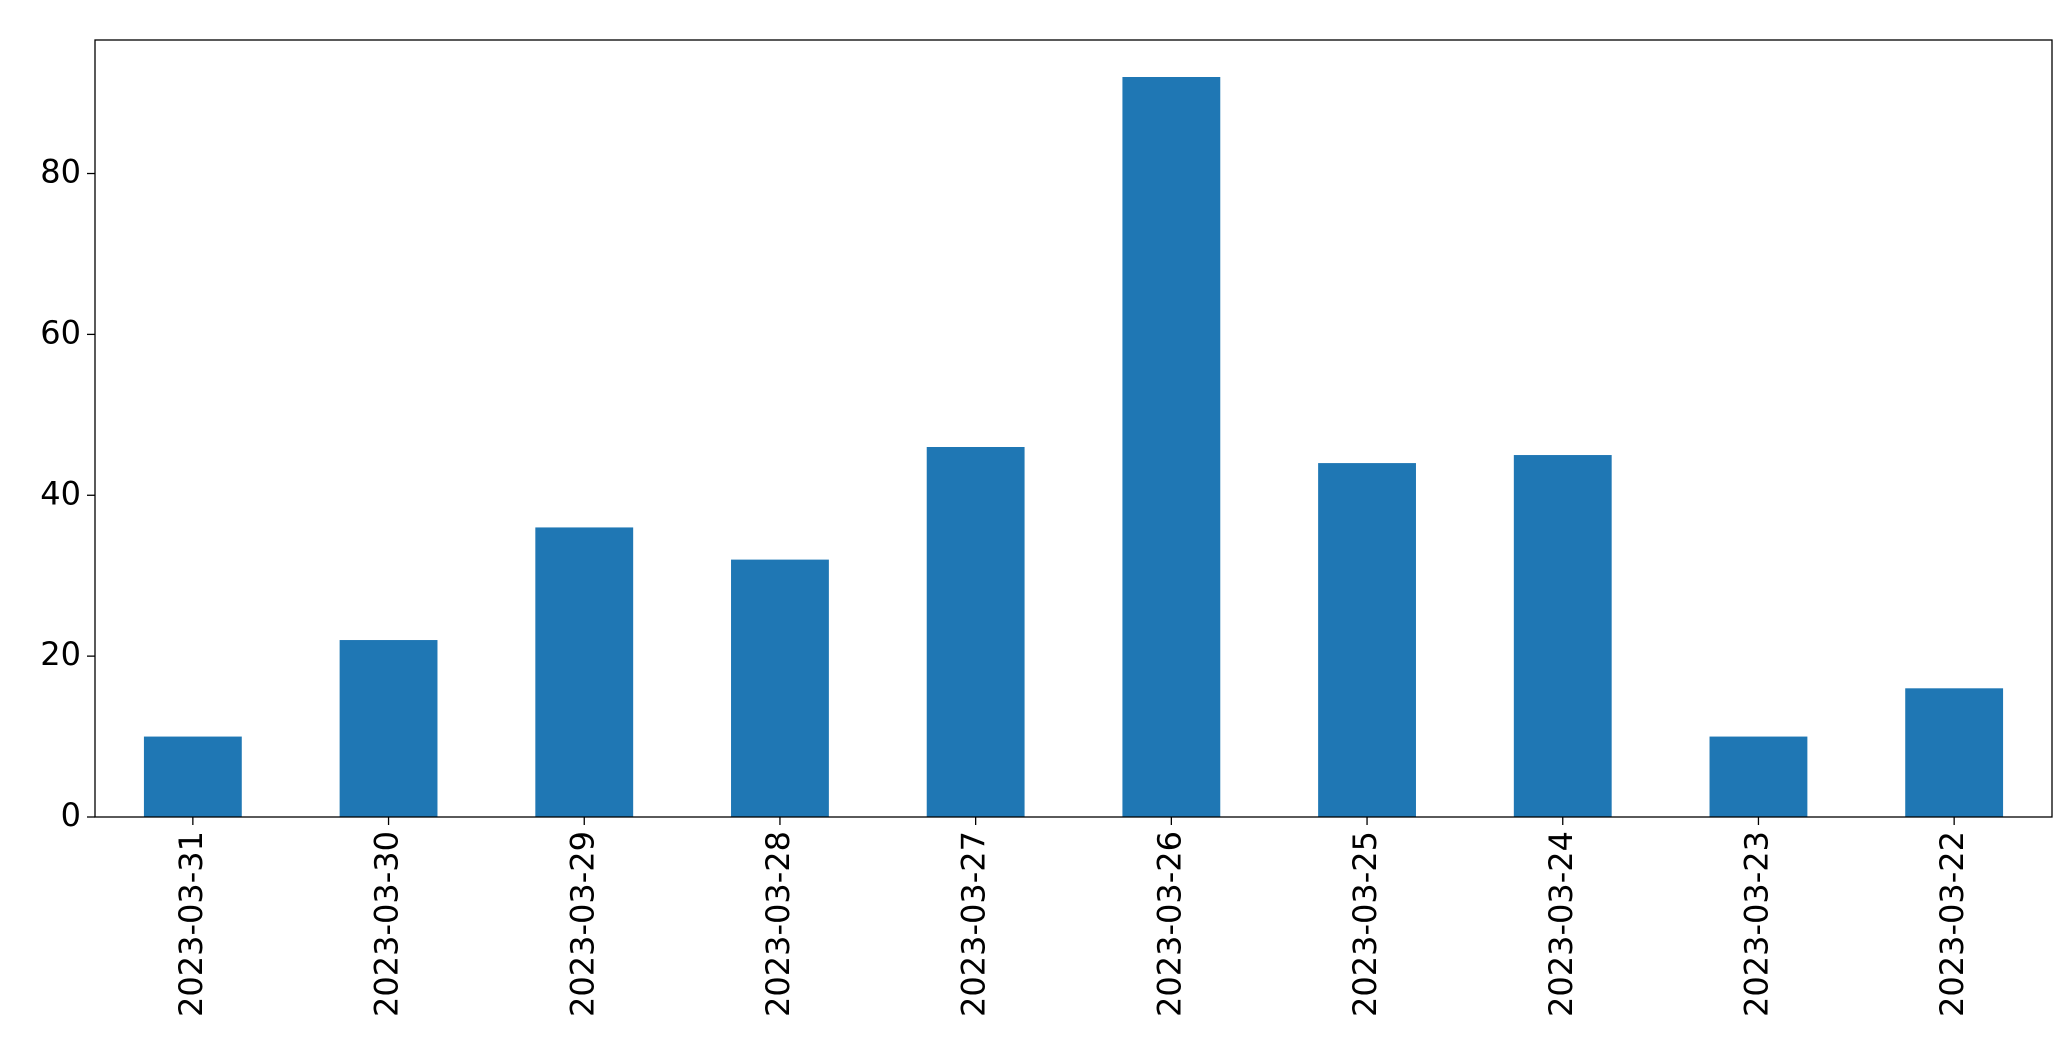 This screenshot has height=1061, width=2071. I want to click on x-tick-label: 2023-03-28, so click(778, 924).